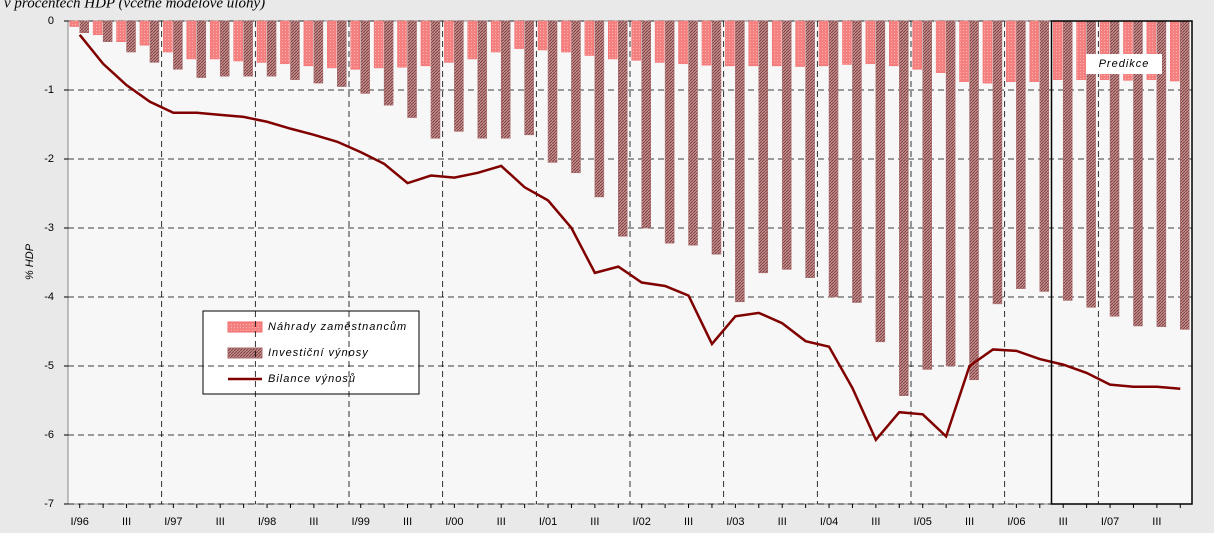 This screenshot has width=1214, height=533. Describe the element at coordinates (267, 522) in the screenshot. I see `x-tick-label: I/98` at that location.